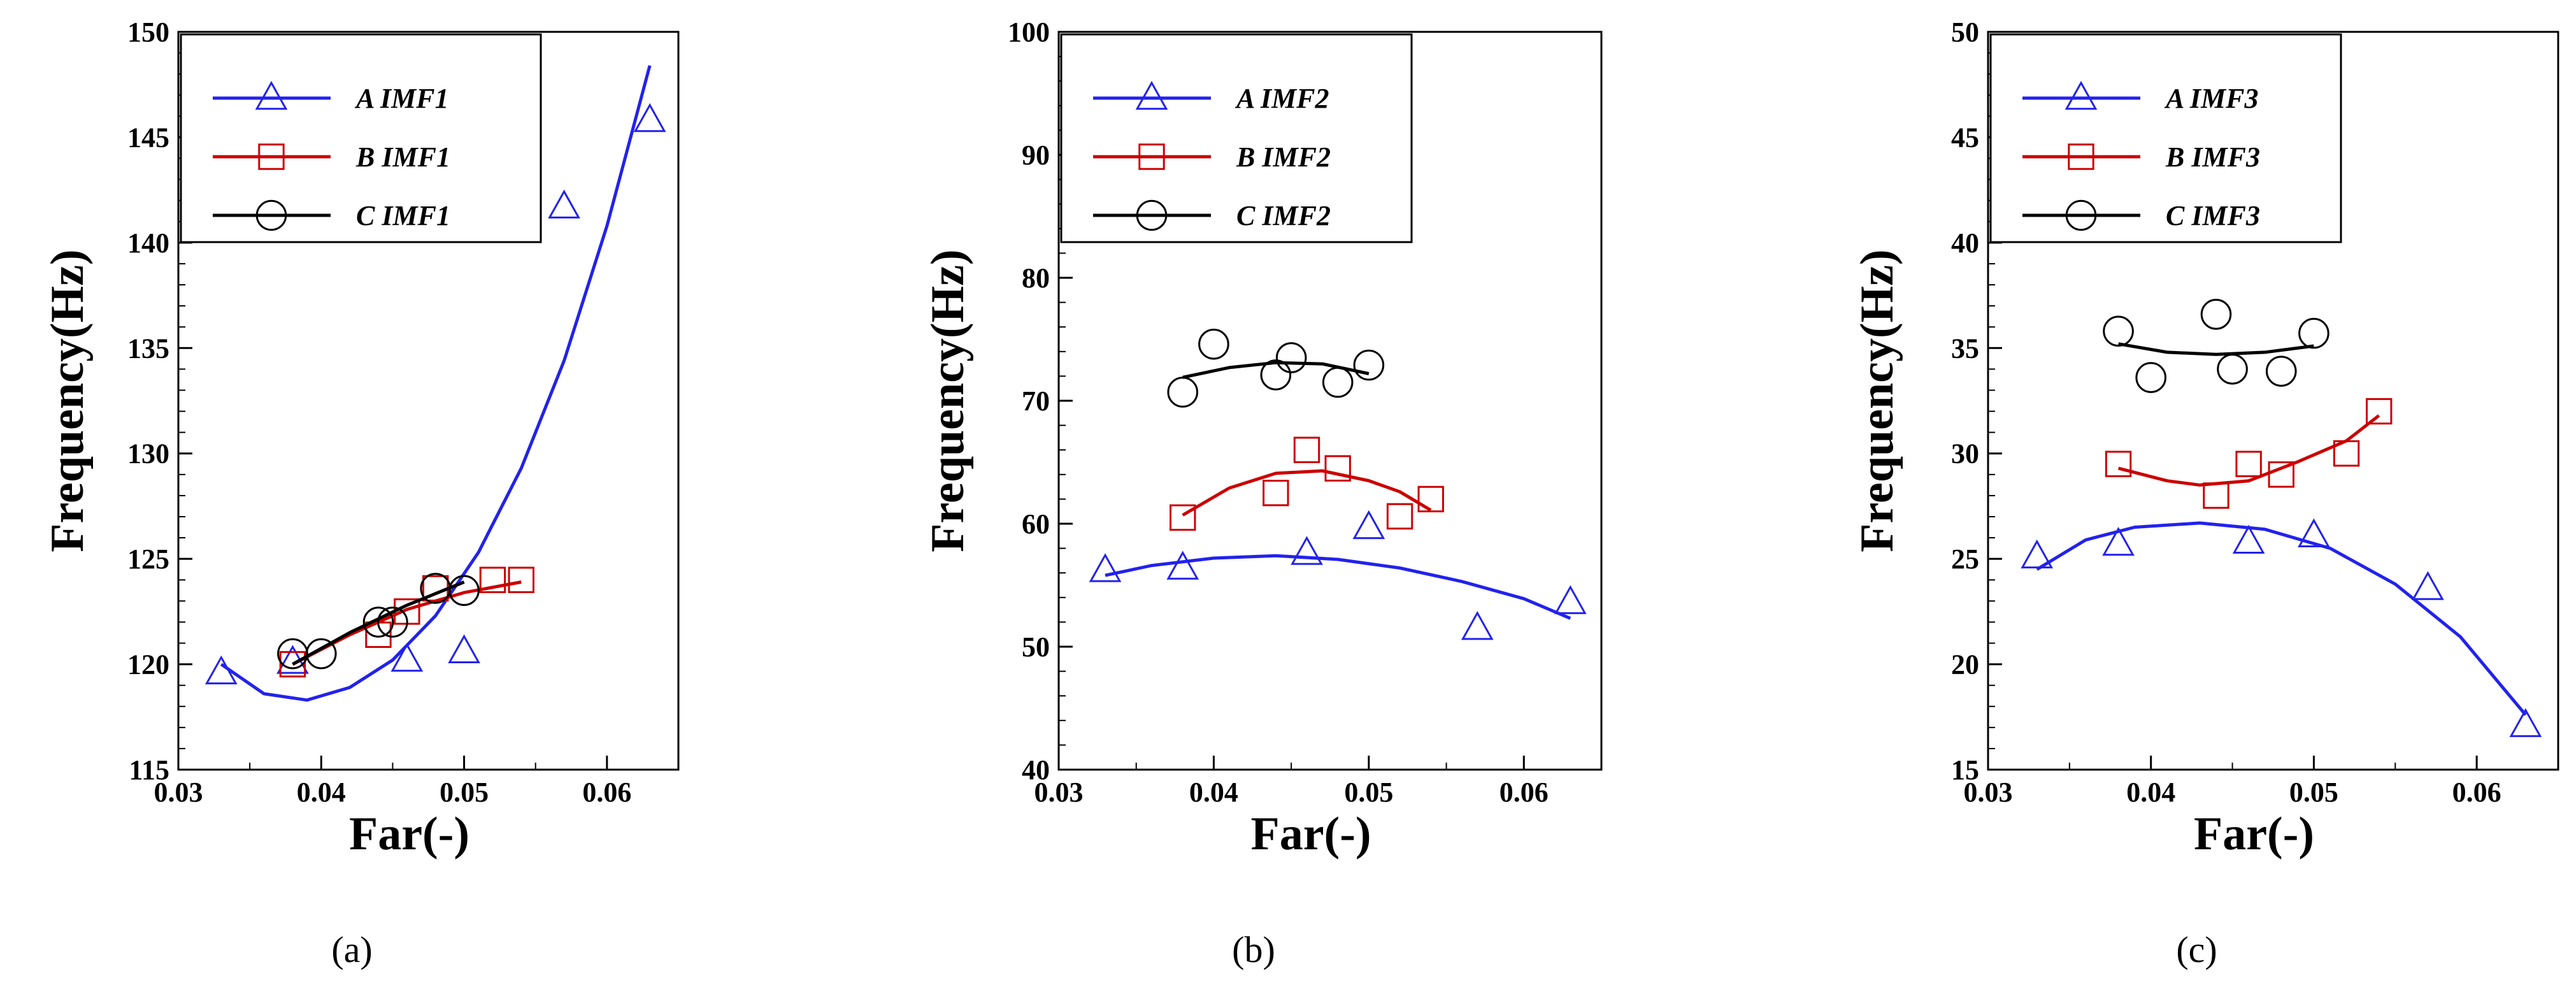 This screenshot has height=992, width=2576. Describe the element at coordinates (1307, 493) in the screenshot. I see `fit-curve-b` at that location.